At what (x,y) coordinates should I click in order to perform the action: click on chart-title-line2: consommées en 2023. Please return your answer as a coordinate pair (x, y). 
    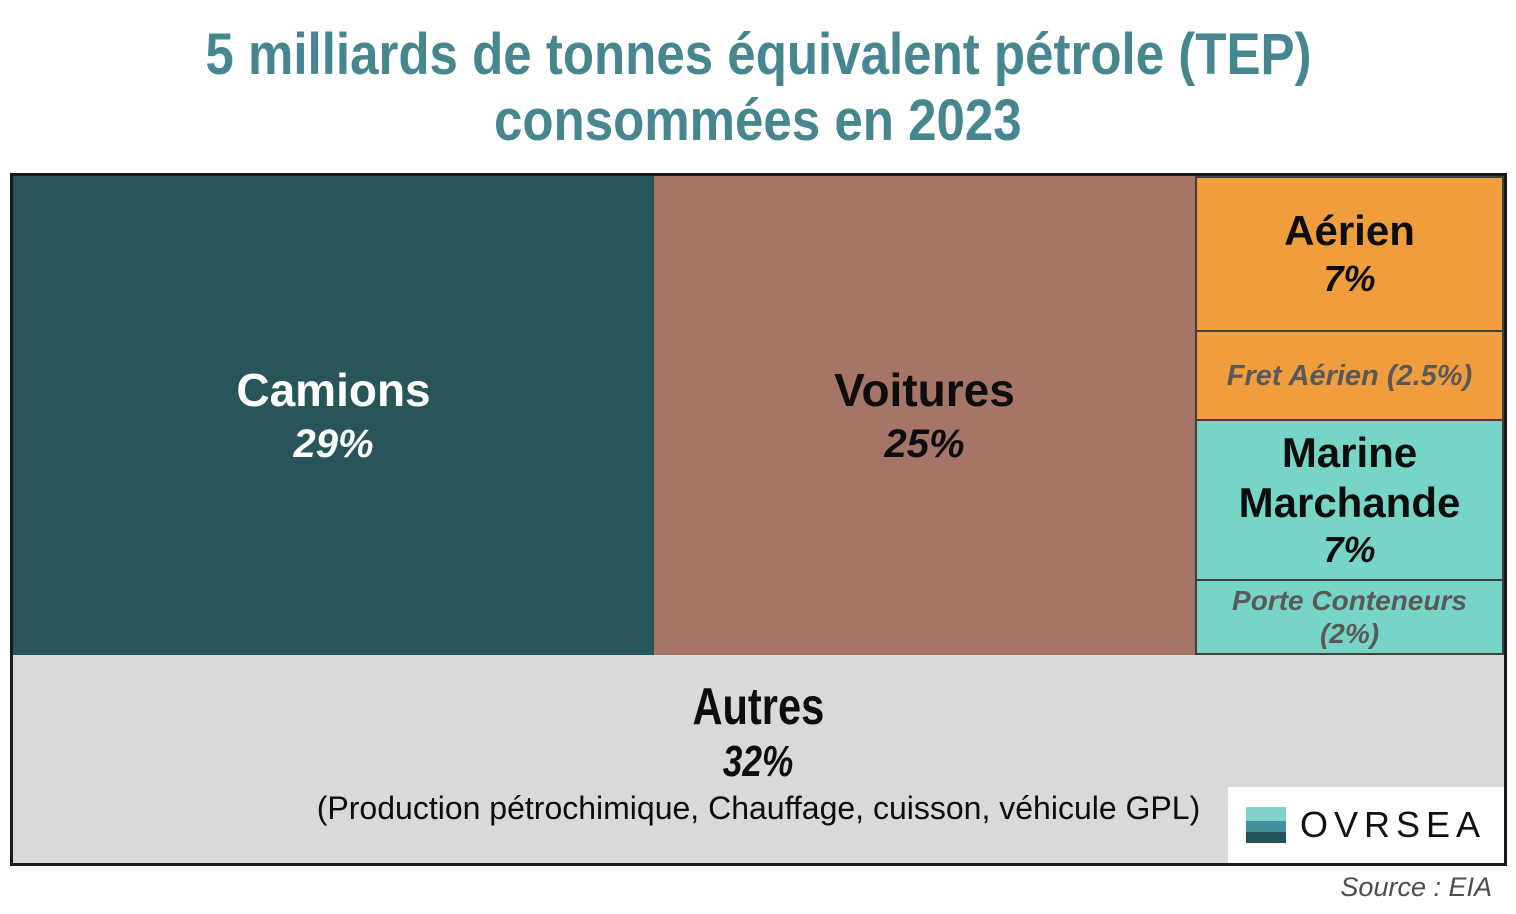
    Looking at the image, I should click on (758, 120).